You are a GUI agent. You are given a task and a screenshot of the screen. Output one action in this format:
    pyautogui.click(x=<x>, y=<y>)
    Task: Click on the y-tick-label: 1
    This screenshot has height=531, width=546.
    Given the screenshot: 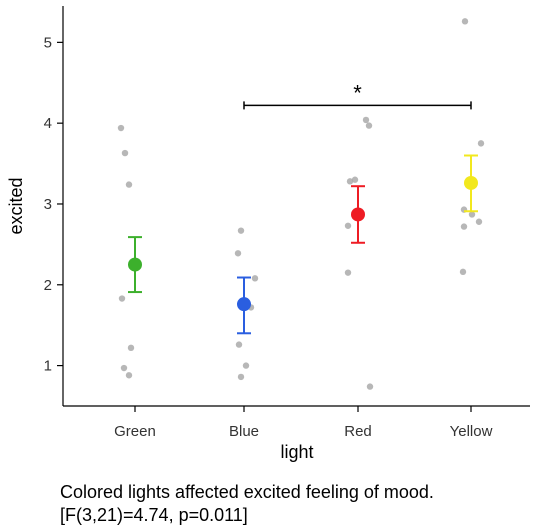 What is the action you would take?
    pyautogui.click(x=48, y=366)
    